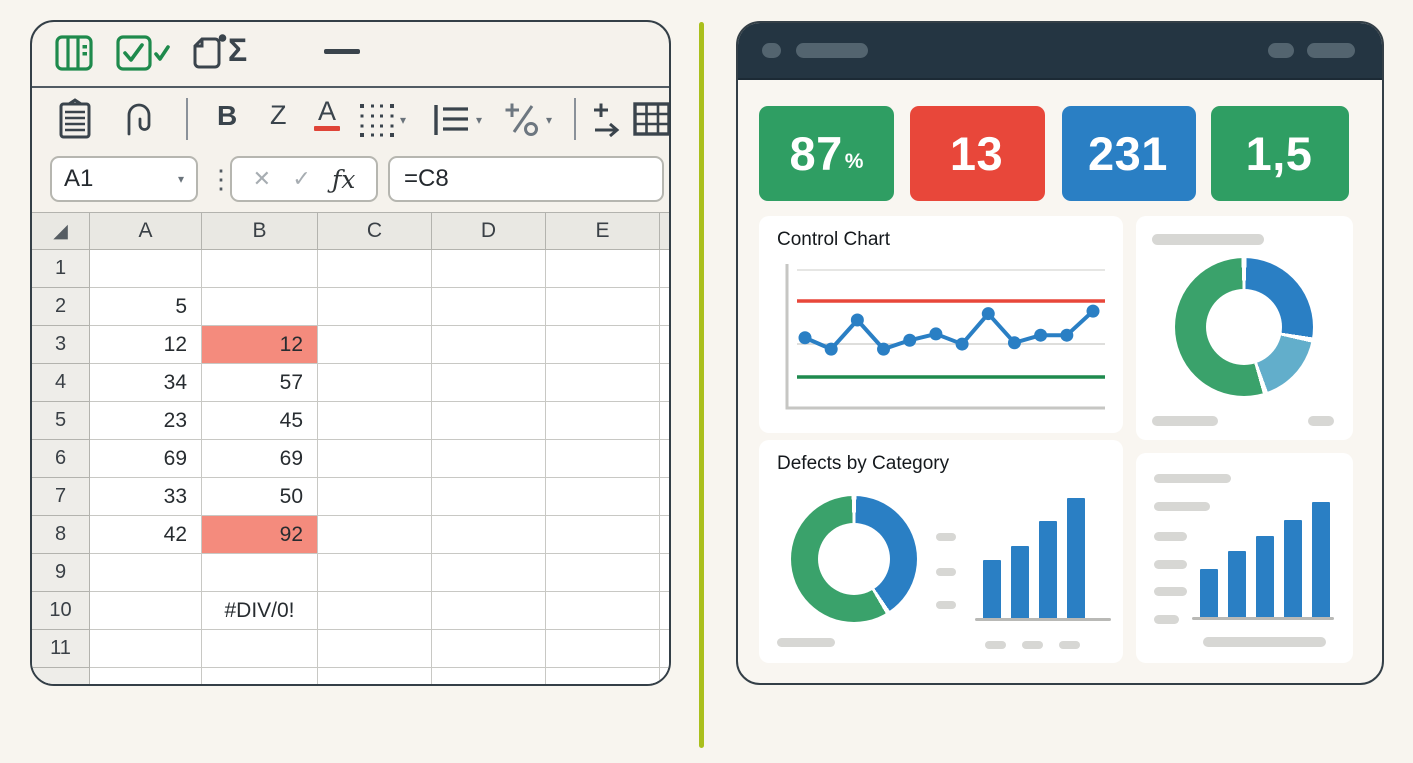  What do you see at coordinates (61, 345) in the screenshot?
I see `row-header-3: 3` at bounding box center [61, 345].